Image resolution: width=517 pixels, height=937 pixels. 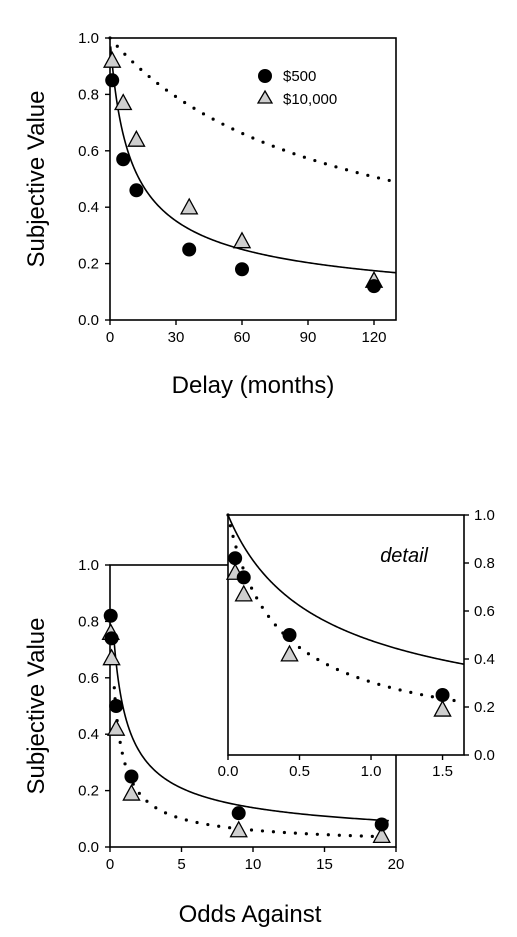 I want to click on x-tick-label: 20, so click(x=396, y=864).